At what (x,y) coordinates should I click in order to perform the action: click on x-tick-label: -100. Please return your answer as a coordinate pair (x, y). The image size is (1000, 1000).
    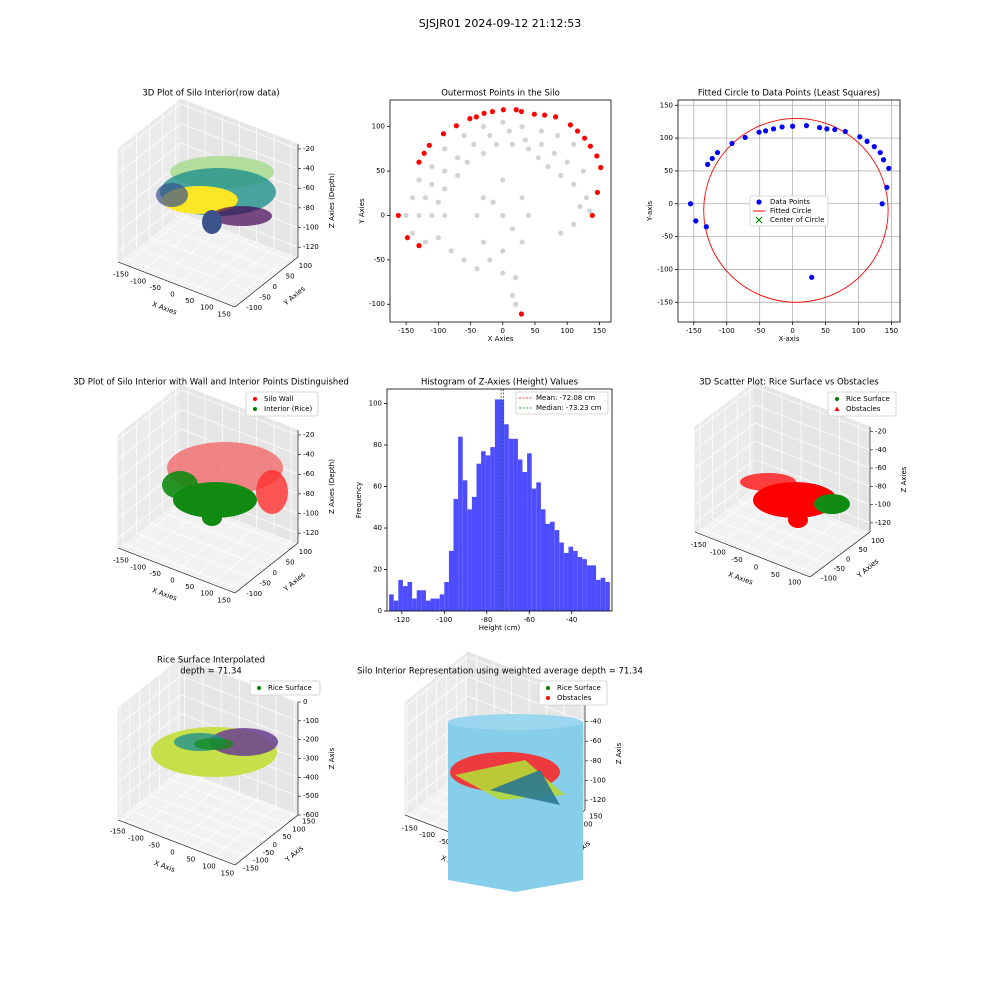
    Looking at the image, I should click on (438, 331).